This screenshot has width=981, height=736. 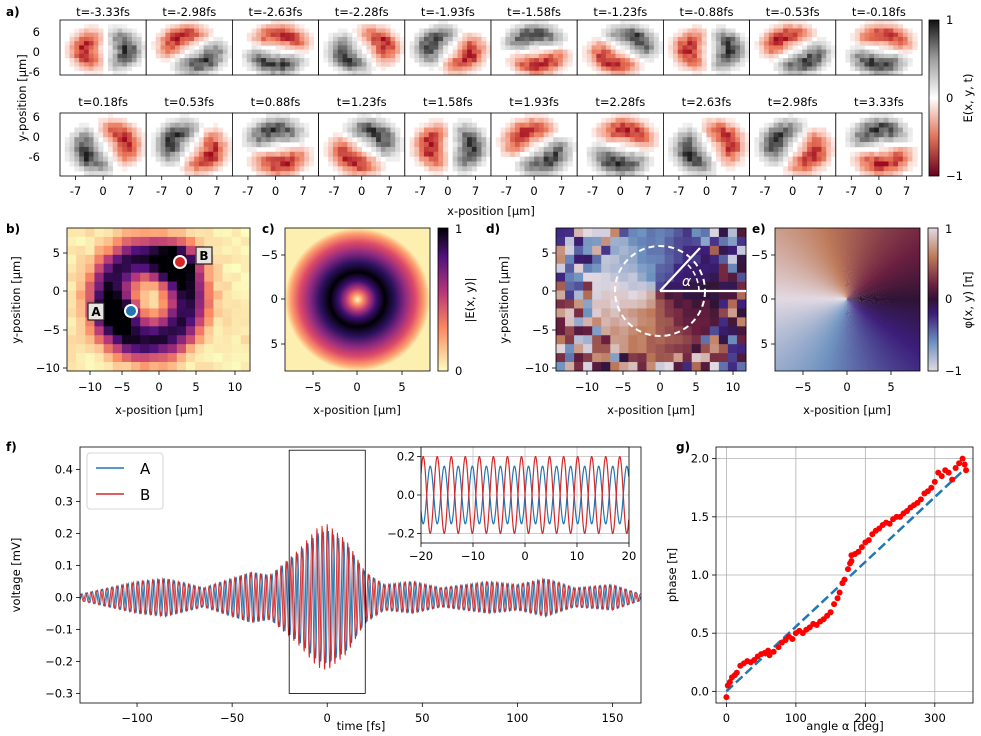 What do you see at coordinates (276, 102) in the screenshot?
I see `a-snapshot-time: t=0.88fs` at bounding box center [276, 102].